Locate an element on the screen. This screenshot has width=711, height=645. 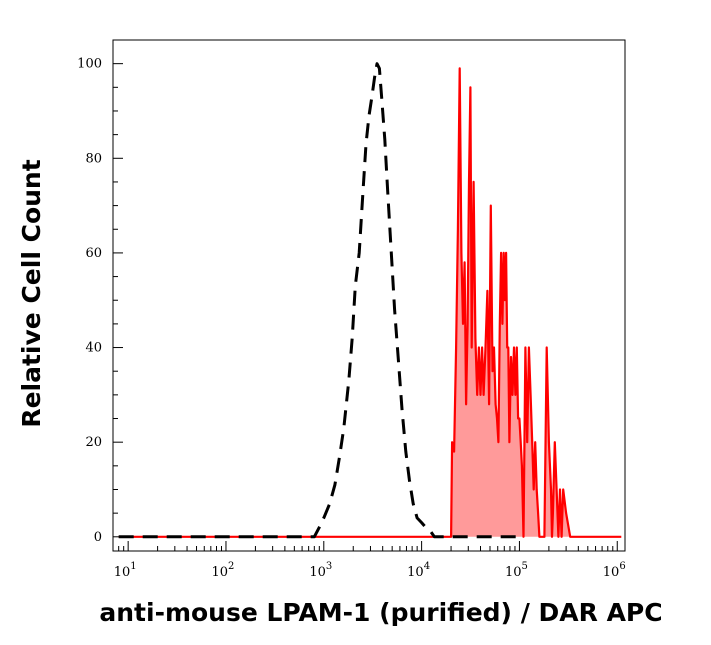
y-tick-label: 20 is located at coordinates (93, 442).